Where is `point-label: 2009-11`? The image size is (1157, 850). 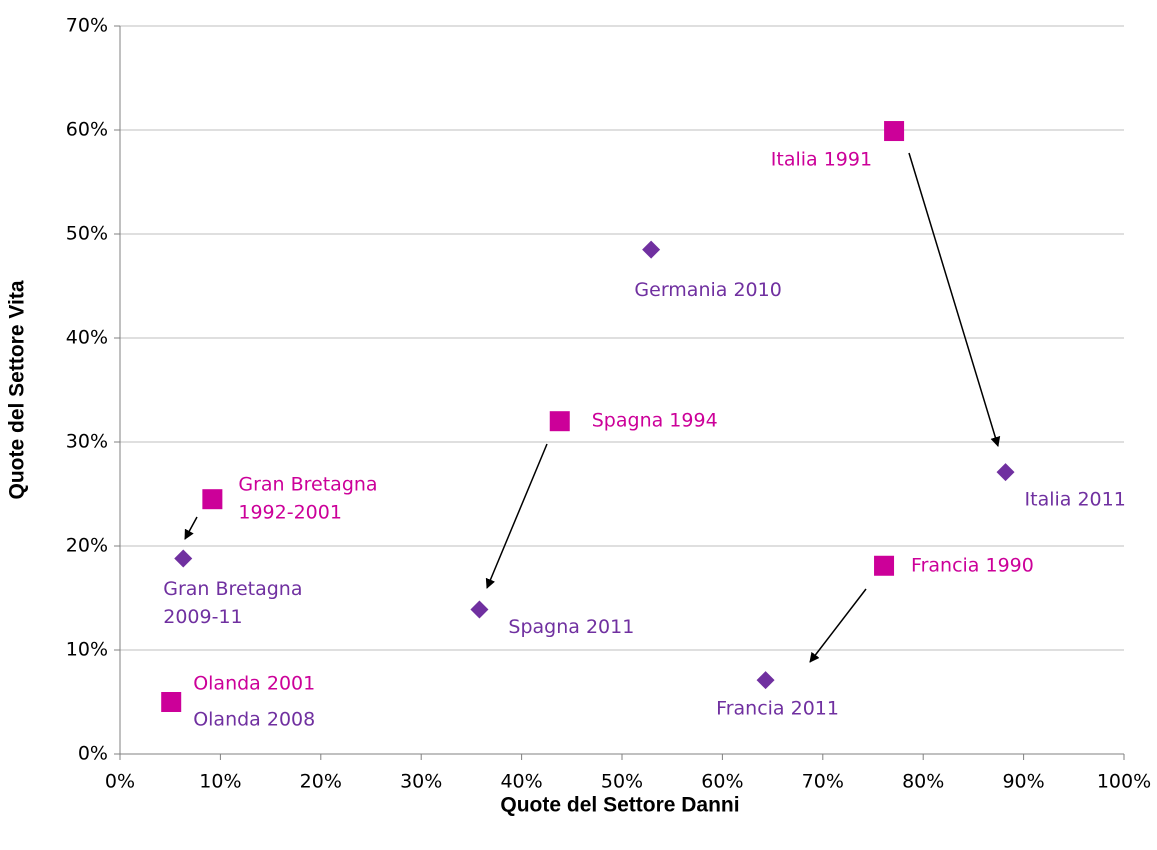 point-label: 2009-11 is located at coordinates (202, 617).